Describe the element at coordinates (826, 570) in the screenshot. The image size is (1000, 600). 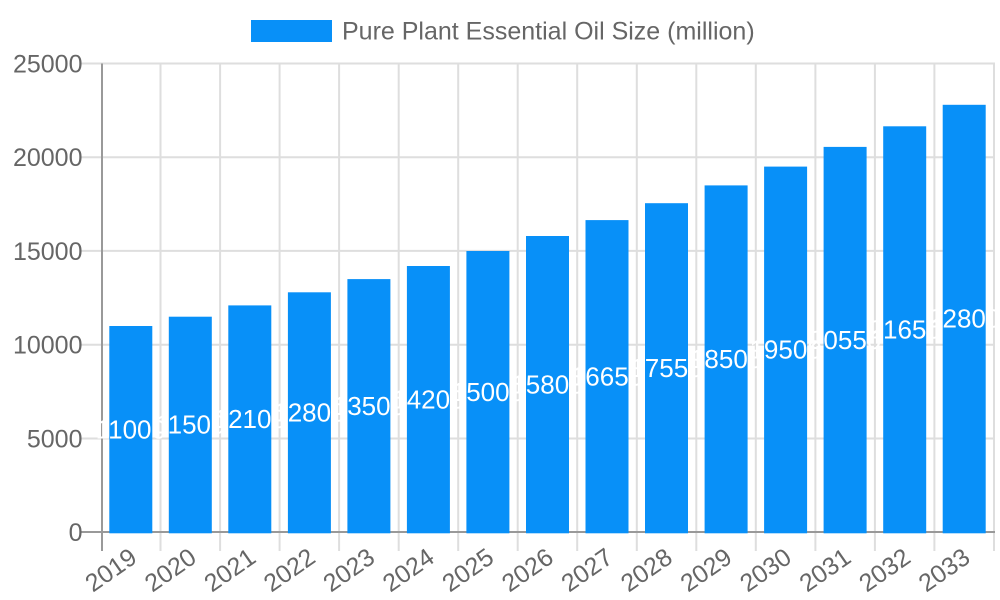
I see `svg-text: 2031` at that location.